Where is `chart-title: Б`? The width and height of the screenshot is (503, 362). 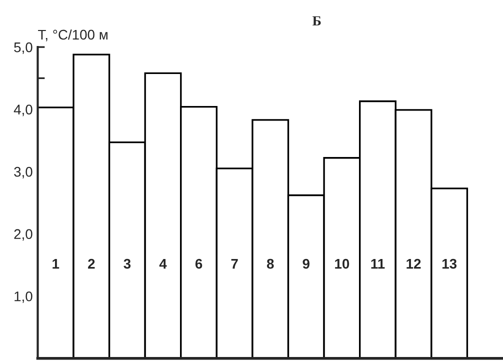 chart-title: Б is located at coordinates (316, 21).